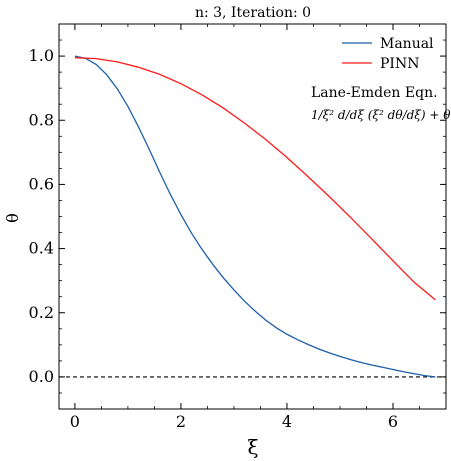 The image size is (451, 461). Describe the element at coordinates (181, 421) in the screenshot. I see `x-tick-label: 2` at that location.